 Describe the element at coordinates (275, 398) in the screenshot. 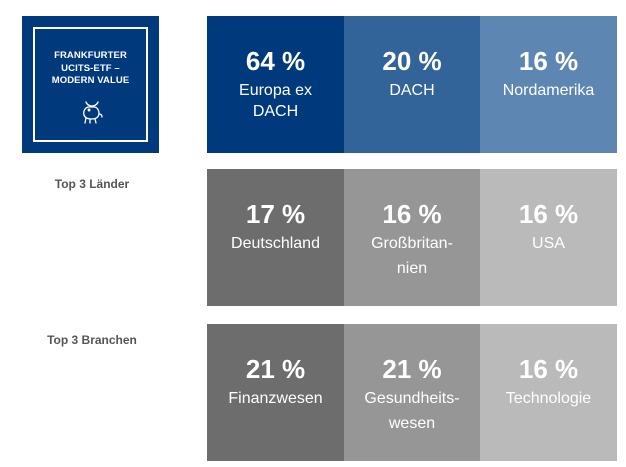

I see `cell-label-line-1: Finanzwesen` at that location.